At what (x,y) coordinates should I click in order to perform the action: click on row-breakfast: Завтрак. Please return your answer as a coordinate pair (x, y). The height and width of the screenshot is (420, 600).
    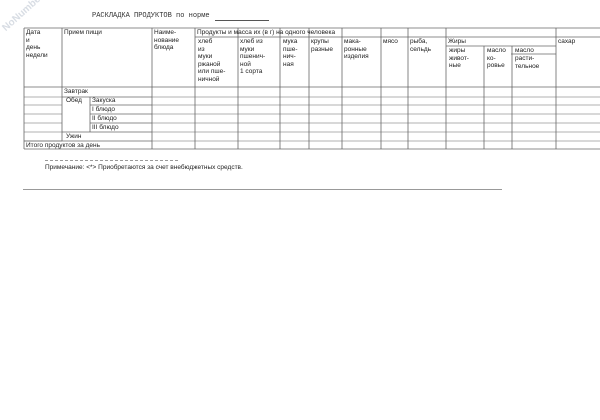
    Looking at the image, I should click on (76, 91).